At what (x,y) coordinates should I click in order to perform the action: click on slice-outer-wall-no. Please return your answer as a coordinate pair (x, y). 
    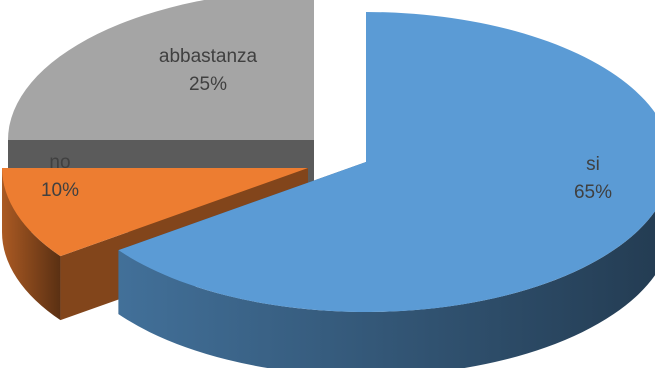
    Looking at the image, I should click on (31, 244).